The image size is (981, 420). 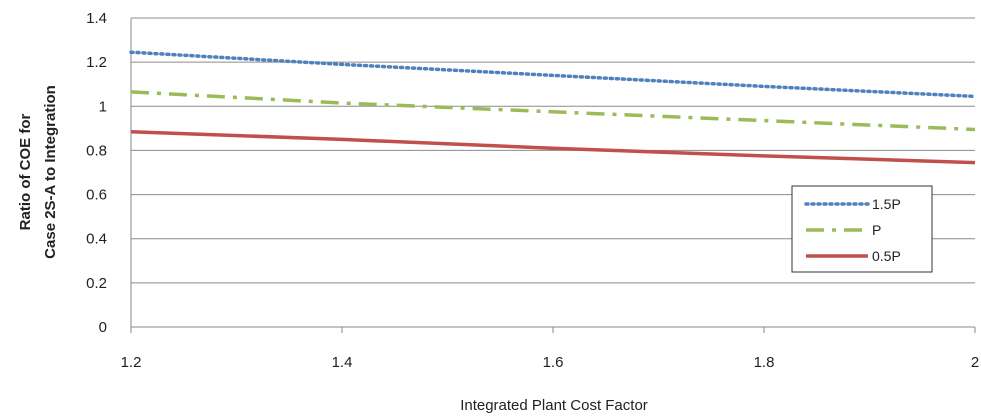 What do you see at coordinates (25, 172) in the screenshot?
I see `y-axis-title-line-1: Ratio of COE for` at bounding box center [25, 172].